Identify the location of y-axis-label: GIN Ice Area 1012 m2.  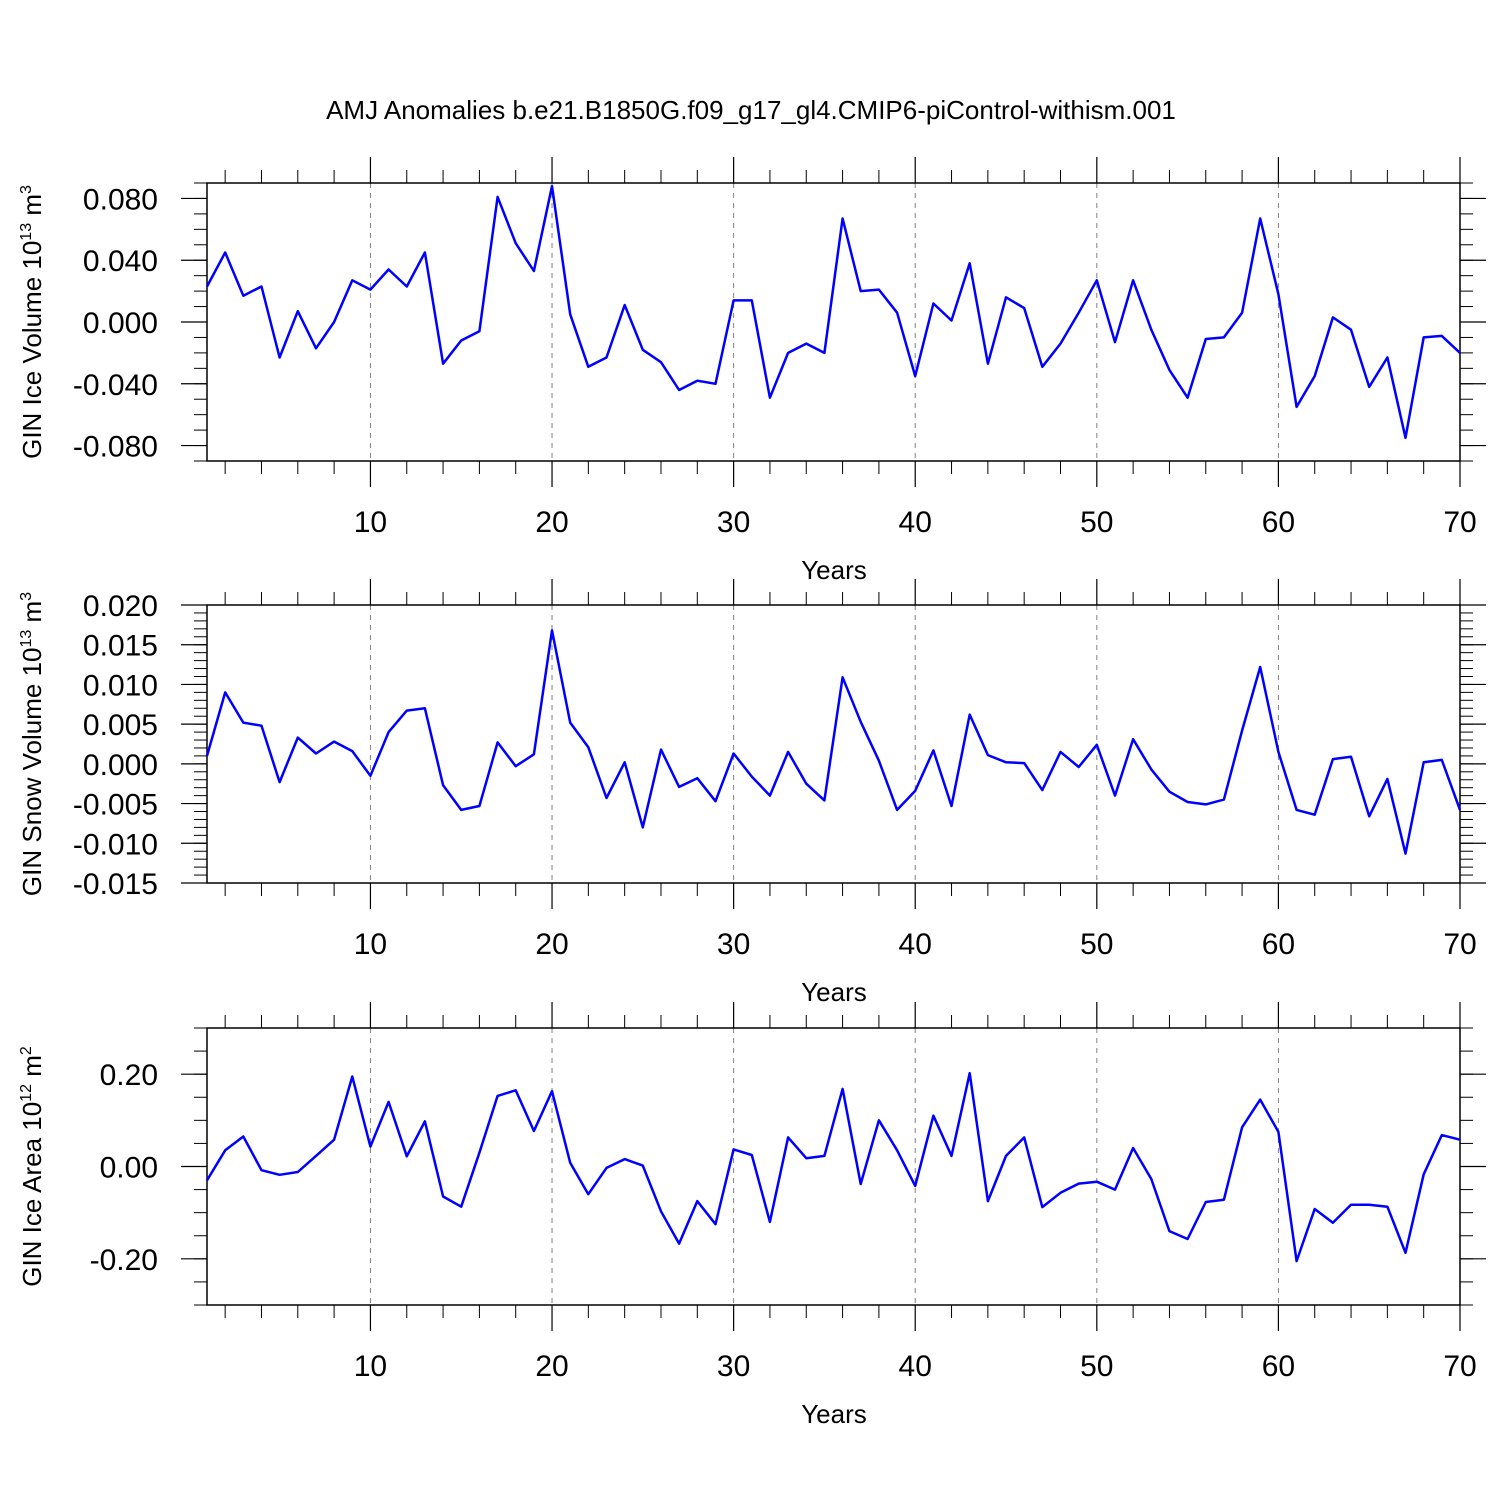
(32, 1166).